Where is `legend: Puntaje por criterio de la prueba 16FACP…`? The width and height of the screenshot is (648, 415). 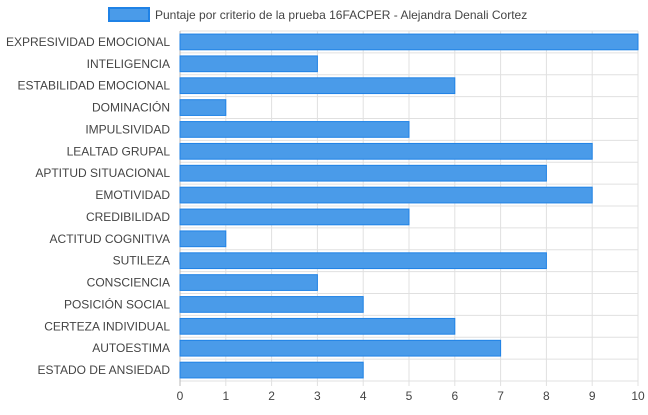
legend: Puntaje por criterio de la prueba 16FACP… is located at coordinates (317, 14).